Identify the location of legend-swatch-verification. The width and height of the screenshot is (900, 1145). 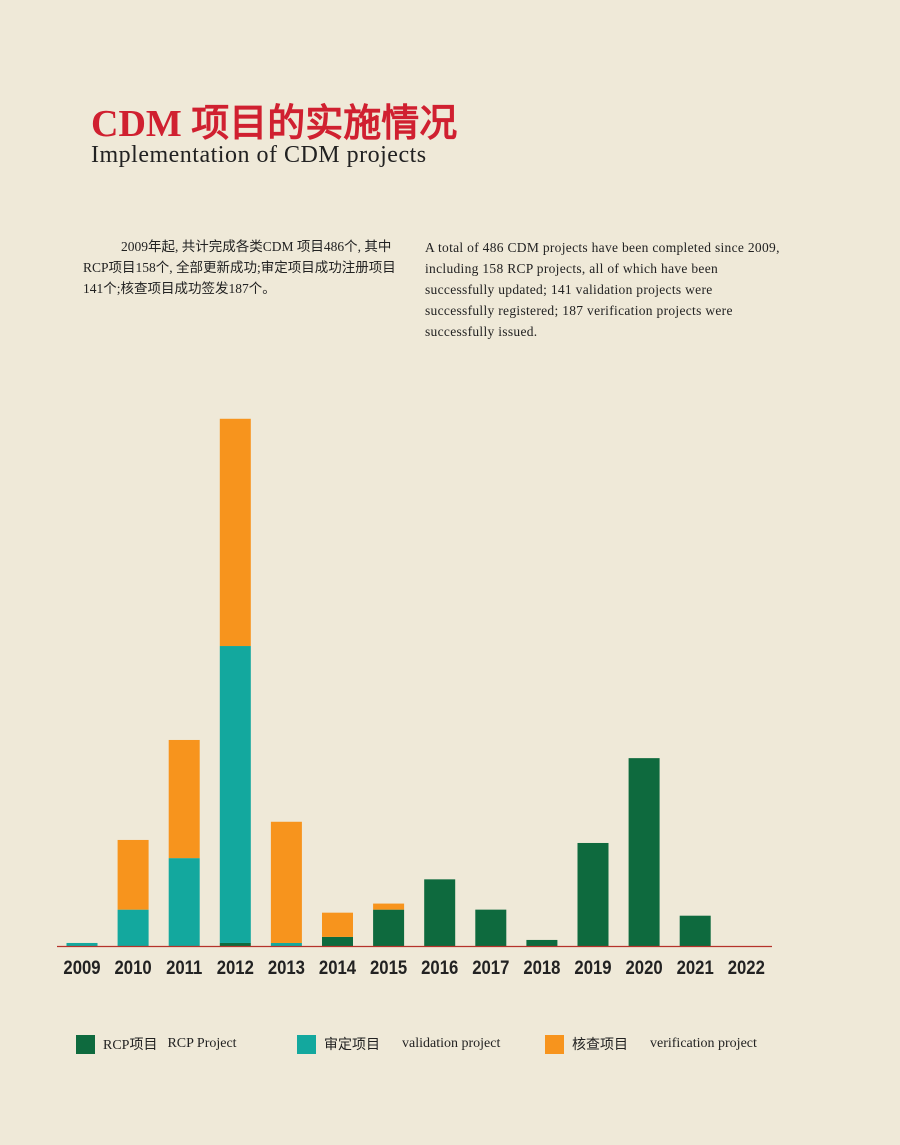
(554, 1044).